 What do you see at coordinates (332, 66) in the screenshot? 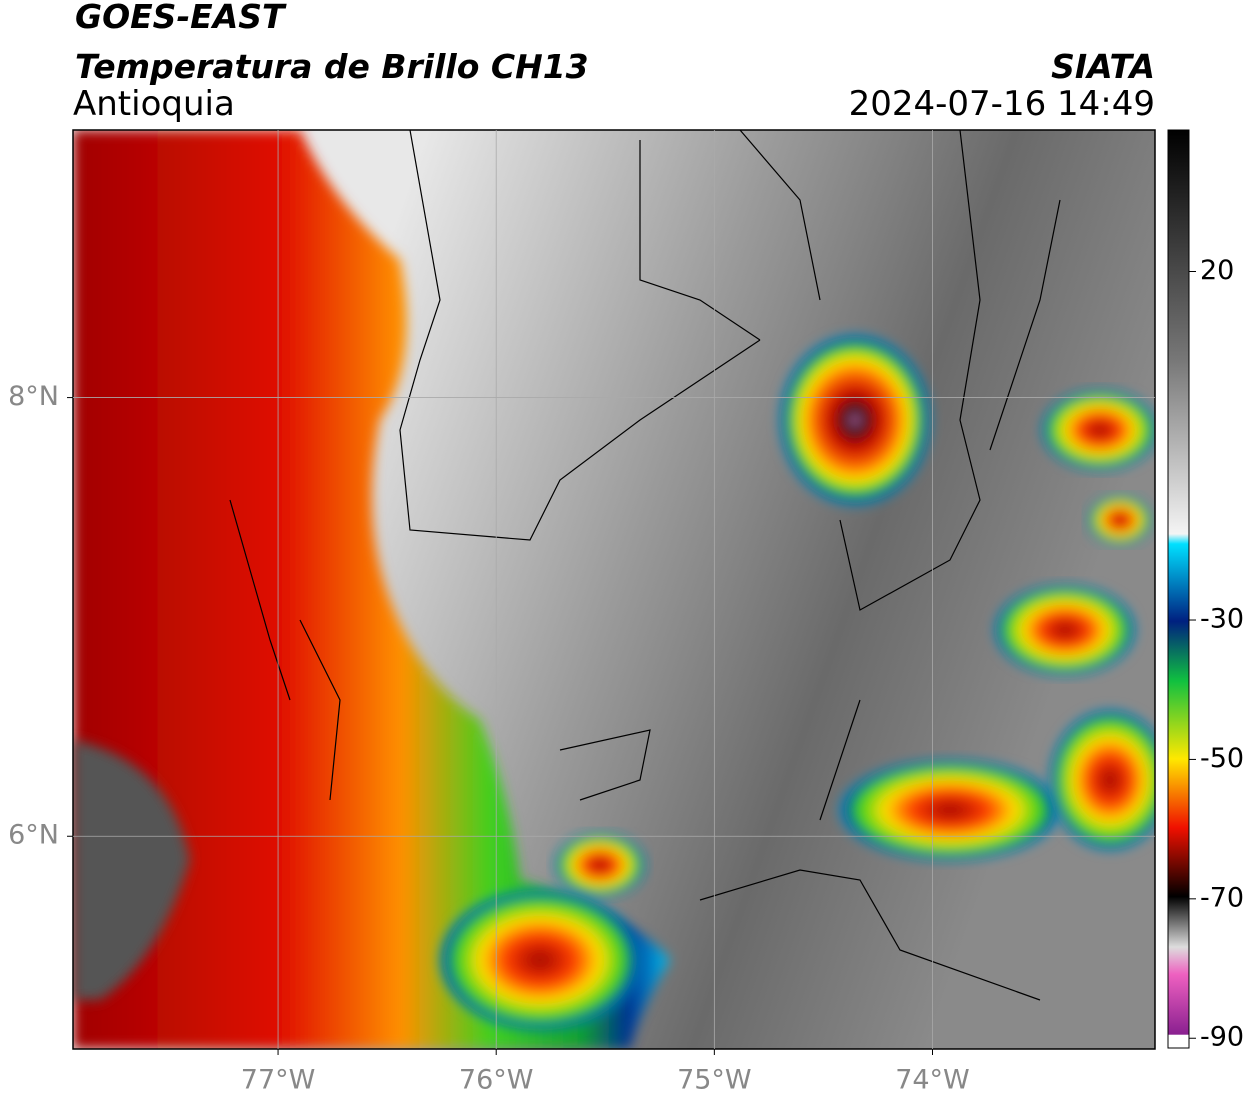
I see `subtitle: Temperatura de Brillo CH13` at bounding box center [332, 66].